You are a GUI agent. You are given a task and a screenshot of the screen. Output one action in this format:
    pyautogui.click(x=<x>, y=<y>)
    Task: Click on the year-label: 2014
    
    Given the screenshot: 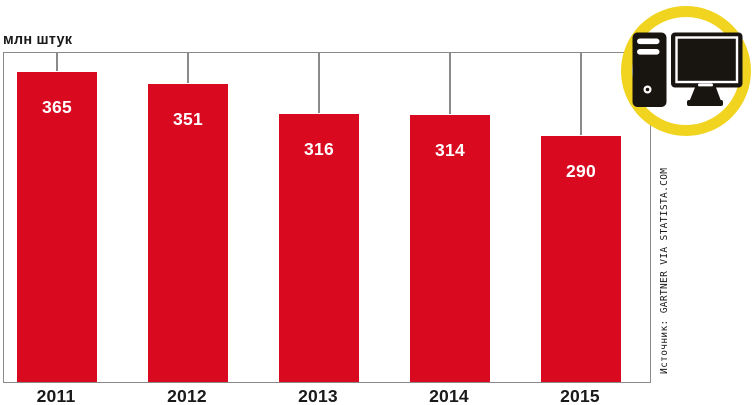 What is the action you would take?
    pyautogui.click(x=449, y=395)
    